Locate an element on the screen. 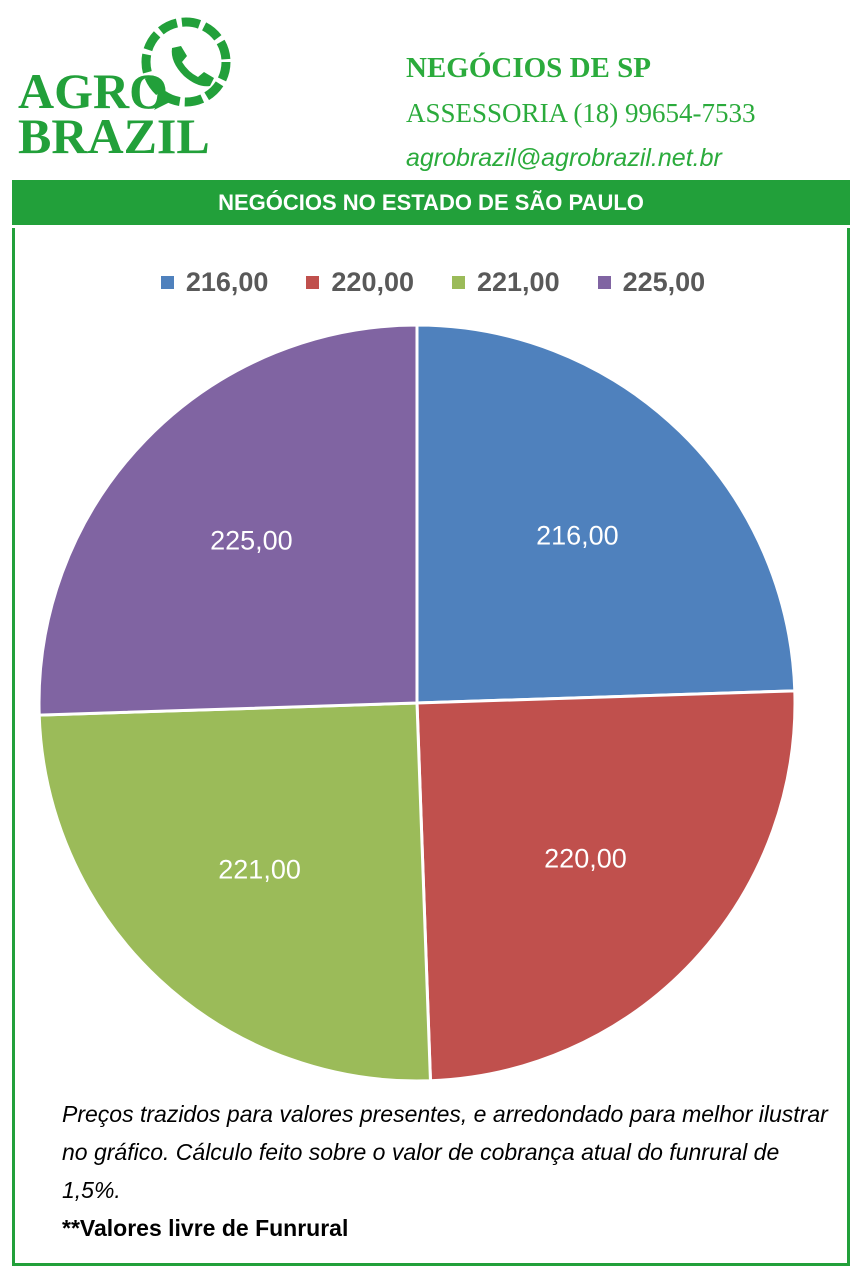 Image resolution: width=866 pixels, height=1280 pixels. data-label: 216,00 is located at coordinates (577, 535).